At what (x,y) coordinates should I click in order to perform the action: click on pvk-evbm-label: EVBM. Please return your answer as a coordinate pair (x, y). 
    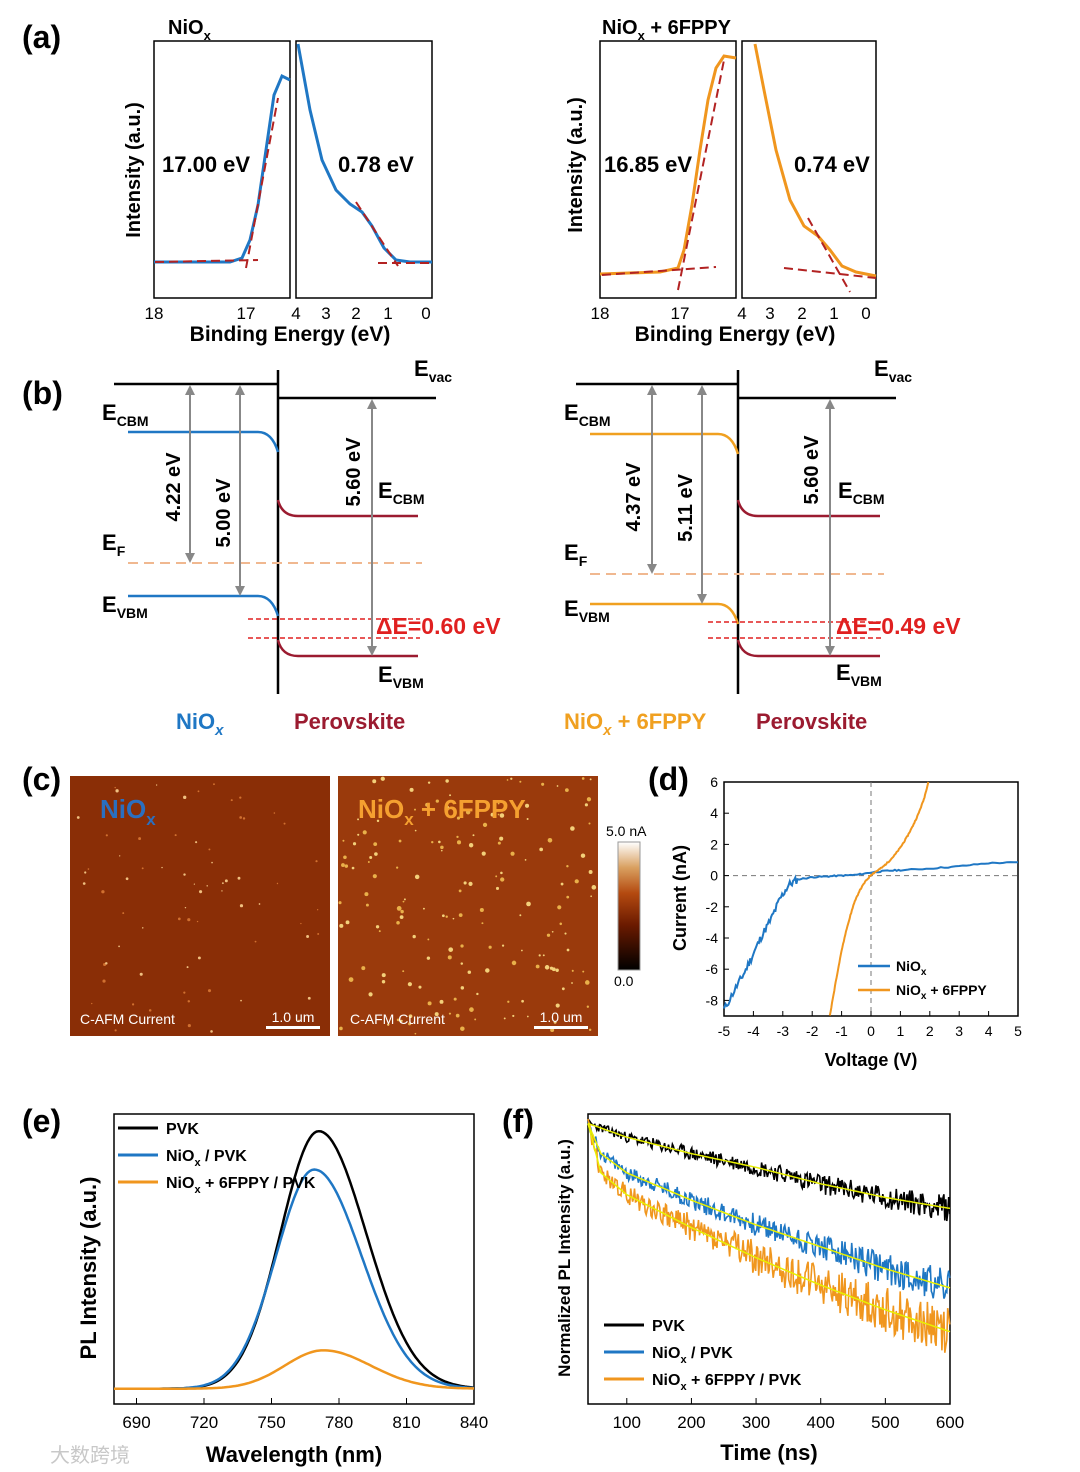
    Looking at the image, I should click on (859, 674).